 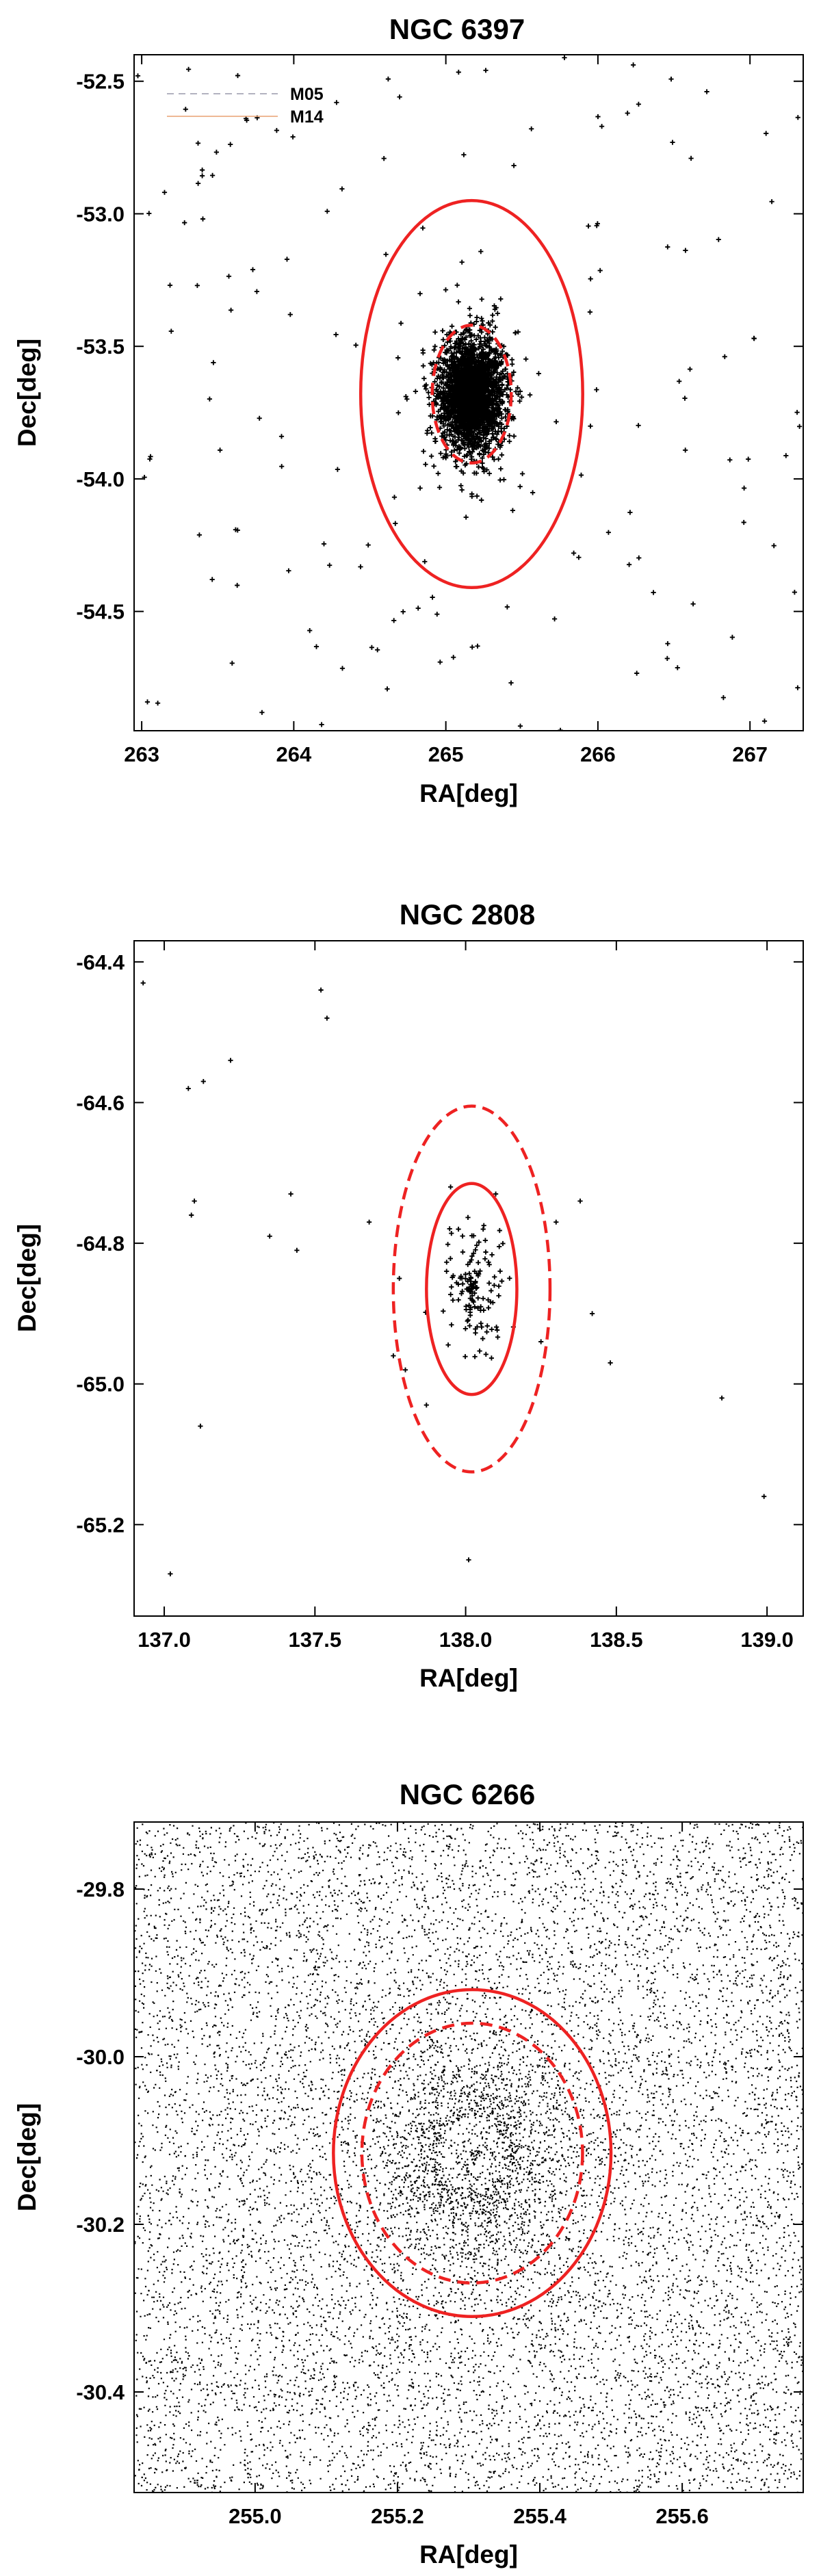 I want to click on y-tick-label: -54.5, so click(x=100, y=612).